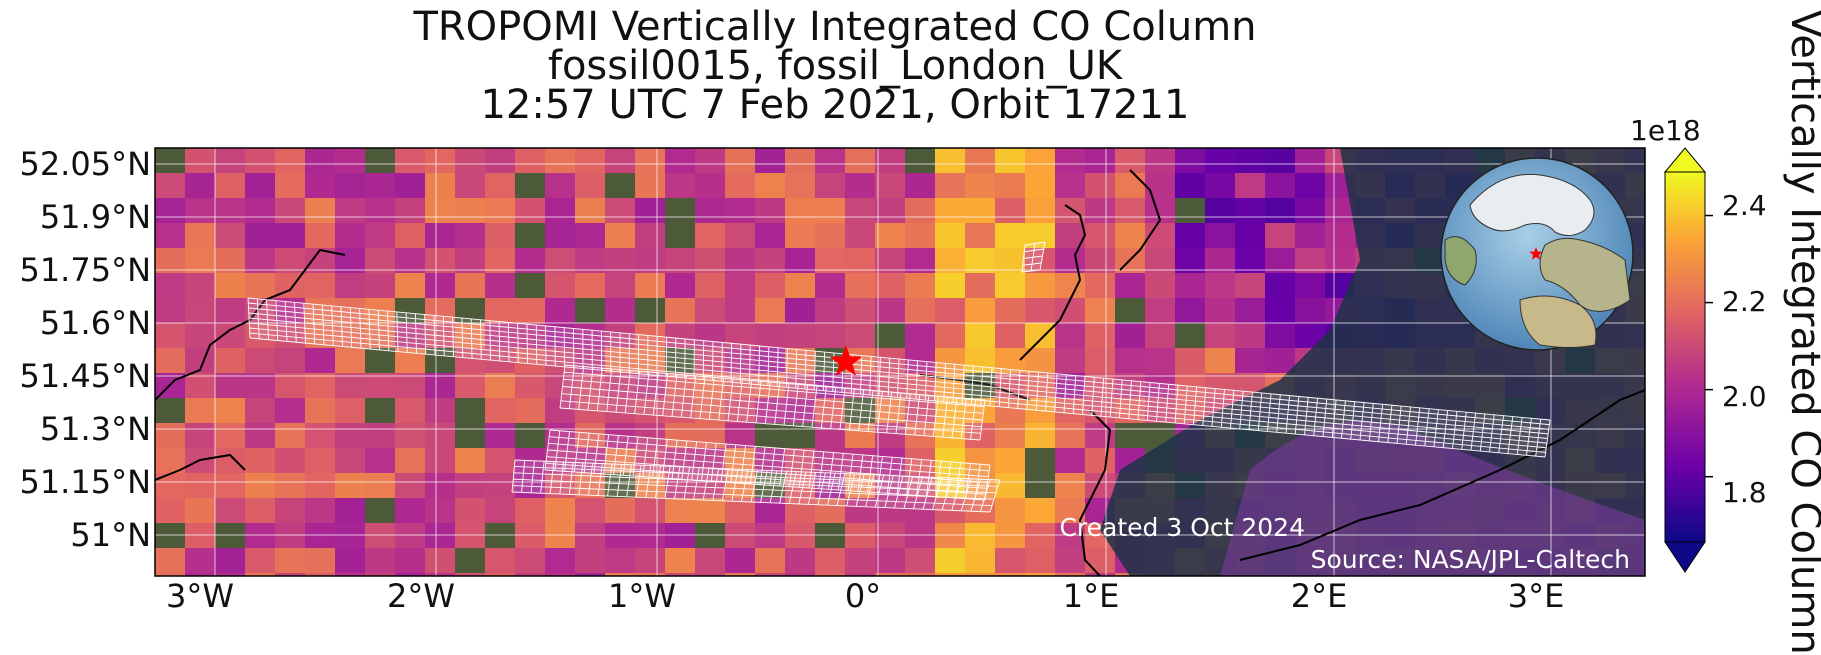  Describe the element at coordinates (1665, 131) in the screenshot. I see `colorbar-exponent: 1e18` at that location.